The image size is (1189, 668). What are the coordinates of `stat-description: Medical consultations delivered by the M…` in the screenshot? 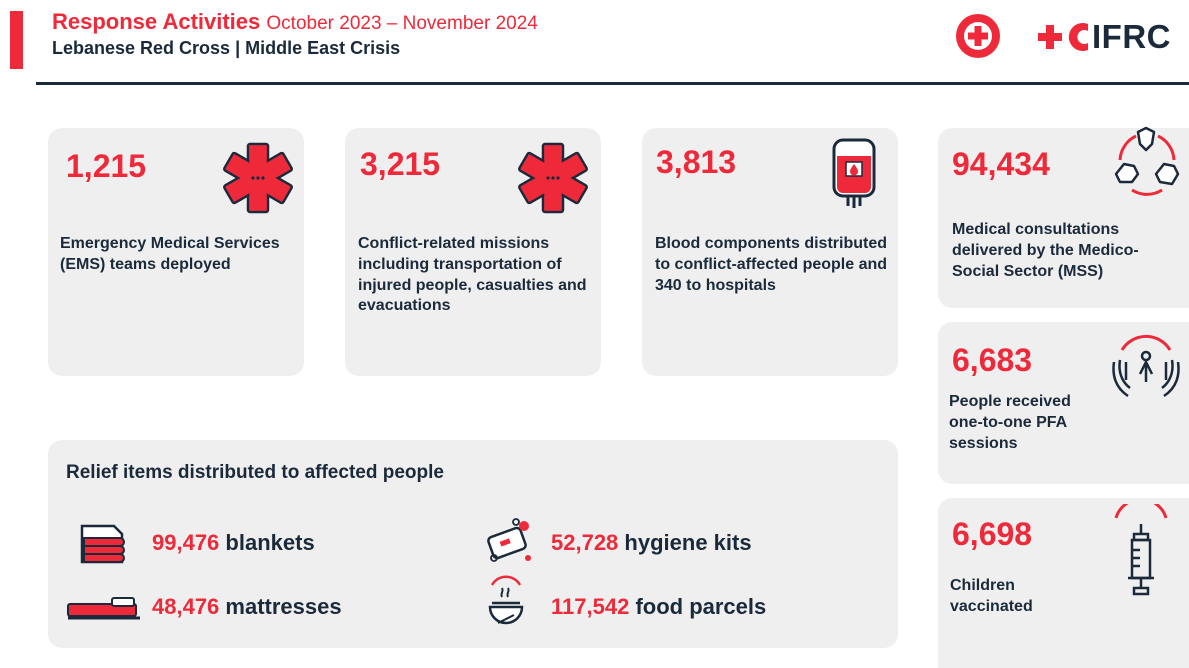 It's located at (1045, 250).